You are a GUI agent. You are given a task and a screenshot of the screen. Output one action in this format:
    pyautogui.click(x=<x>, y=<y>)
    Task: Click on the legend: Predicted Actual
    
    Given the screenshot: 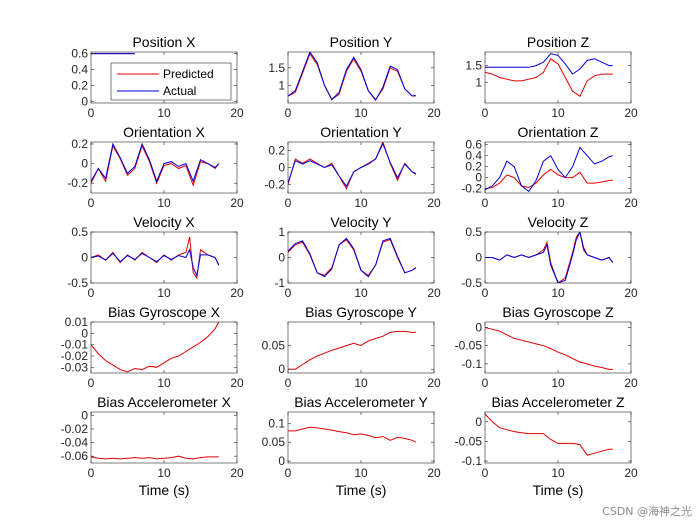 What is the action you would take?
    pyautogui.click(x=171, y=81)
    